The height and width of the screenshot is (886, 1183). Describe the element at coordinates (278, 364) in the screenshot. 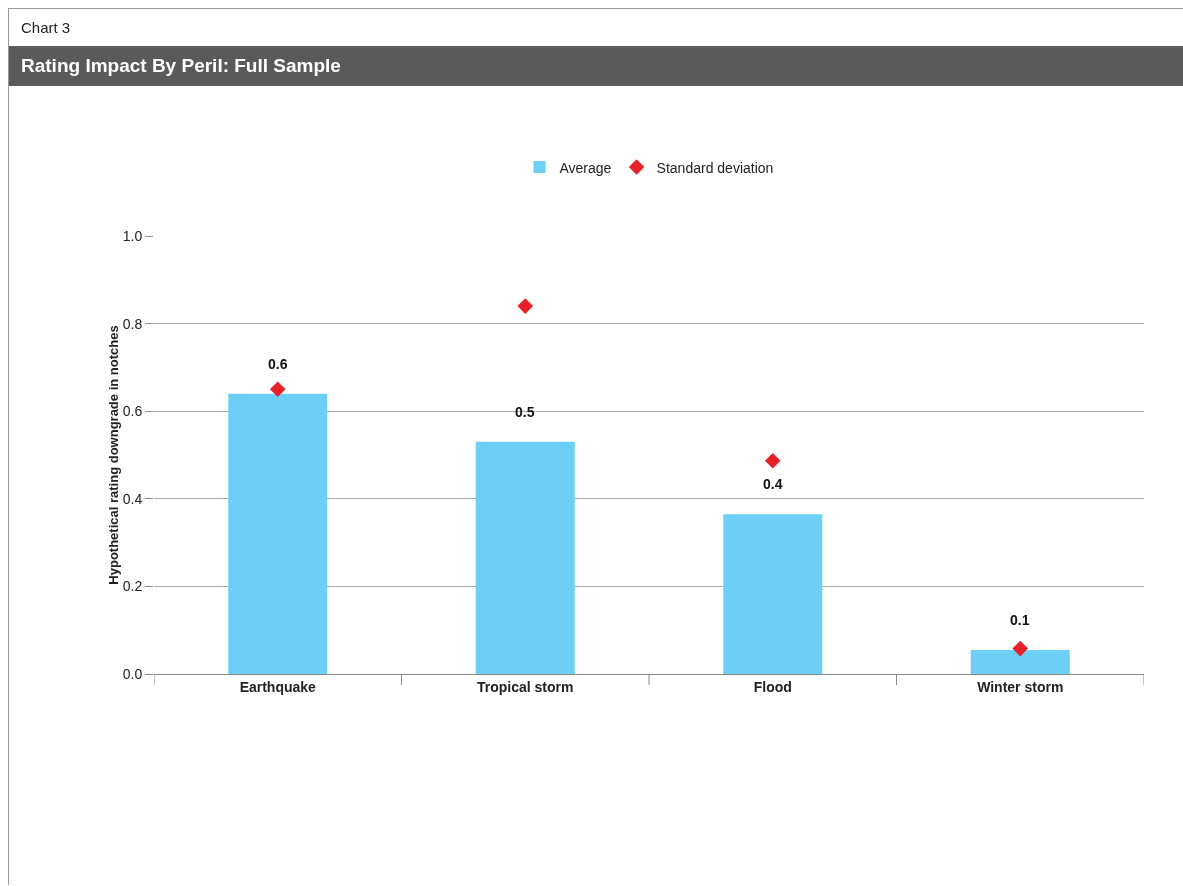

I see `data-label: 0.6` at that location.